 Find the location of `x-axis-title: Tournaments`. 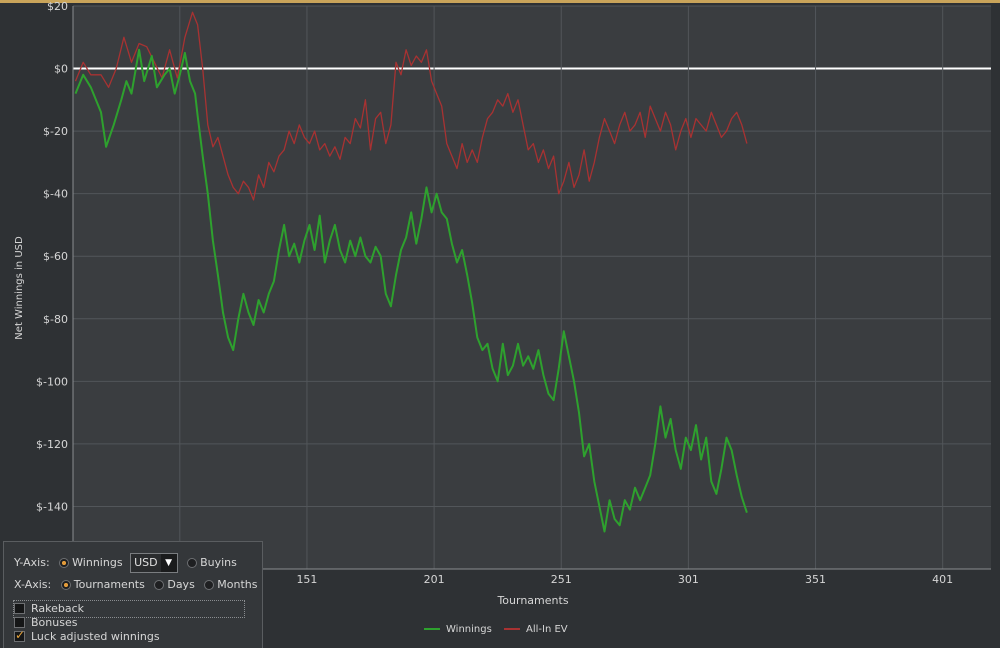

x-axis-title: Tournaments is located at coordinates (532, 600).